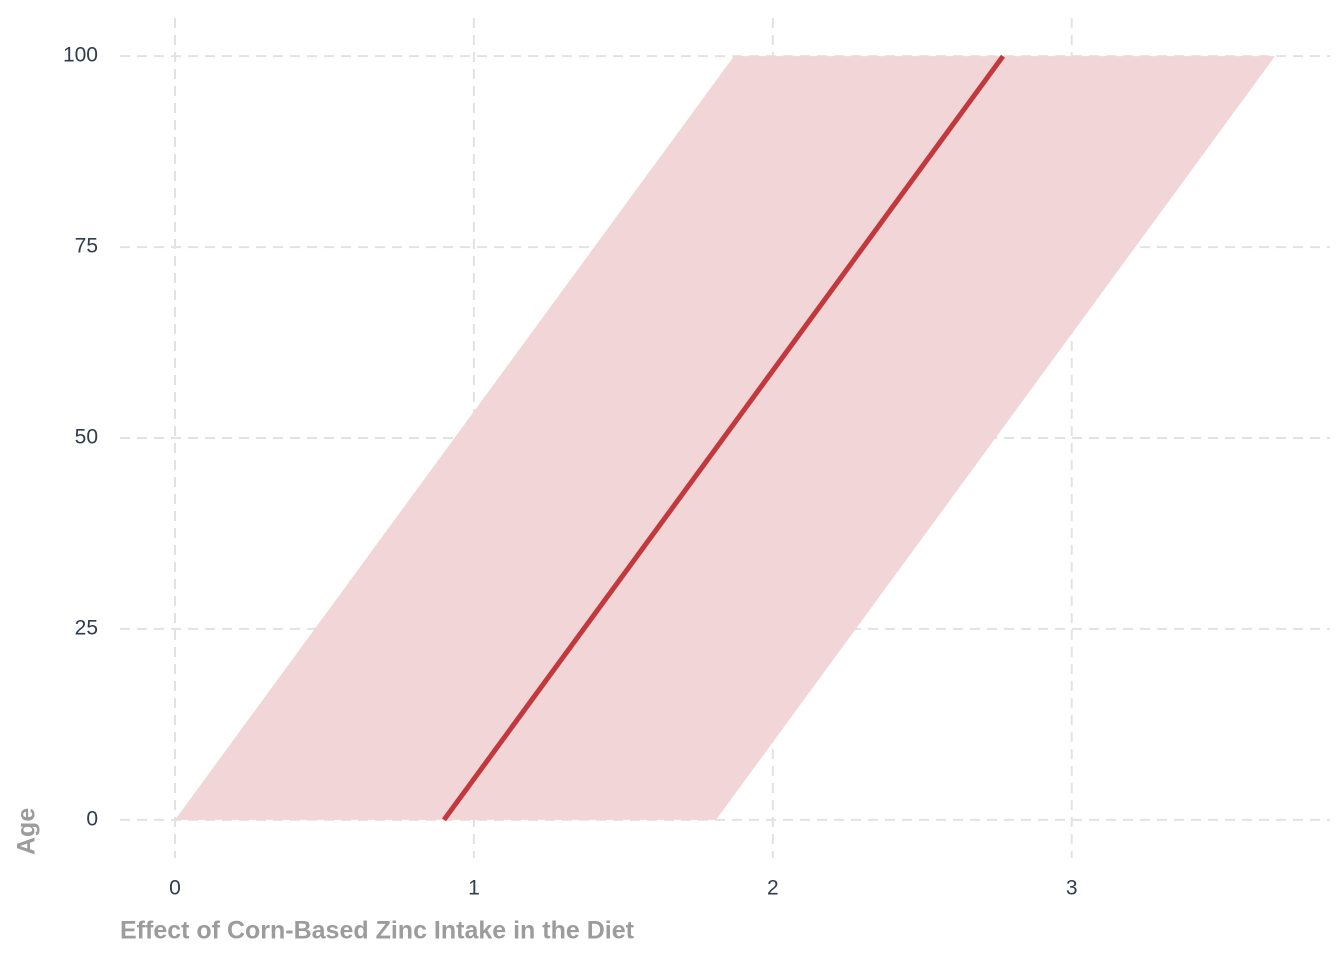  Describe the element at coordinates (86, 437) in the screenshot. I see `y-tick-label: 50` at that location.